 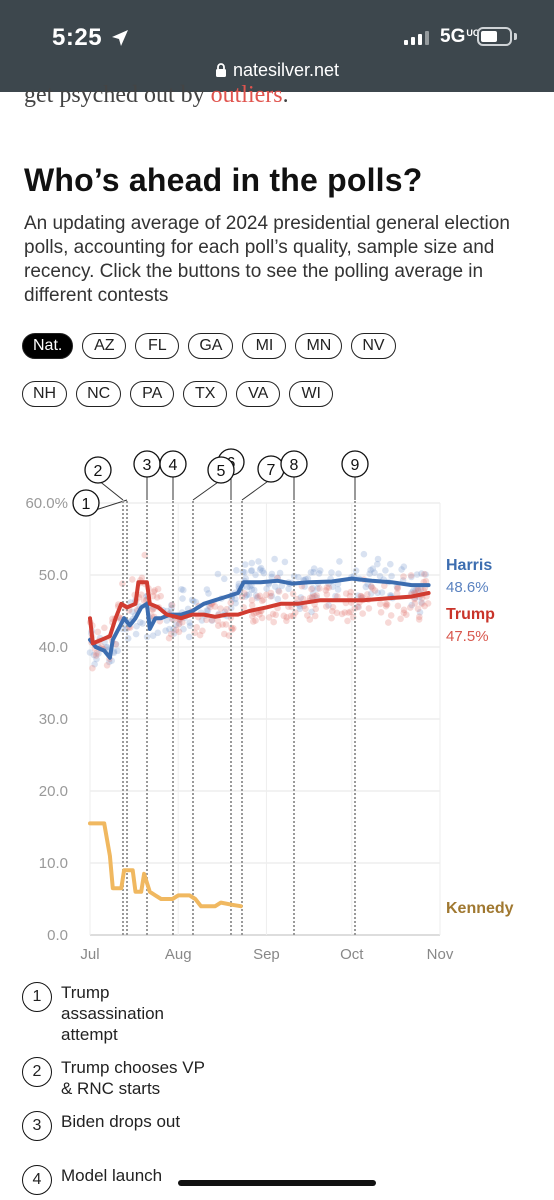 What do you see at coordinates (515, 36) in the screenshot?
I see `battery-tip` at bounding box center [515, 36].